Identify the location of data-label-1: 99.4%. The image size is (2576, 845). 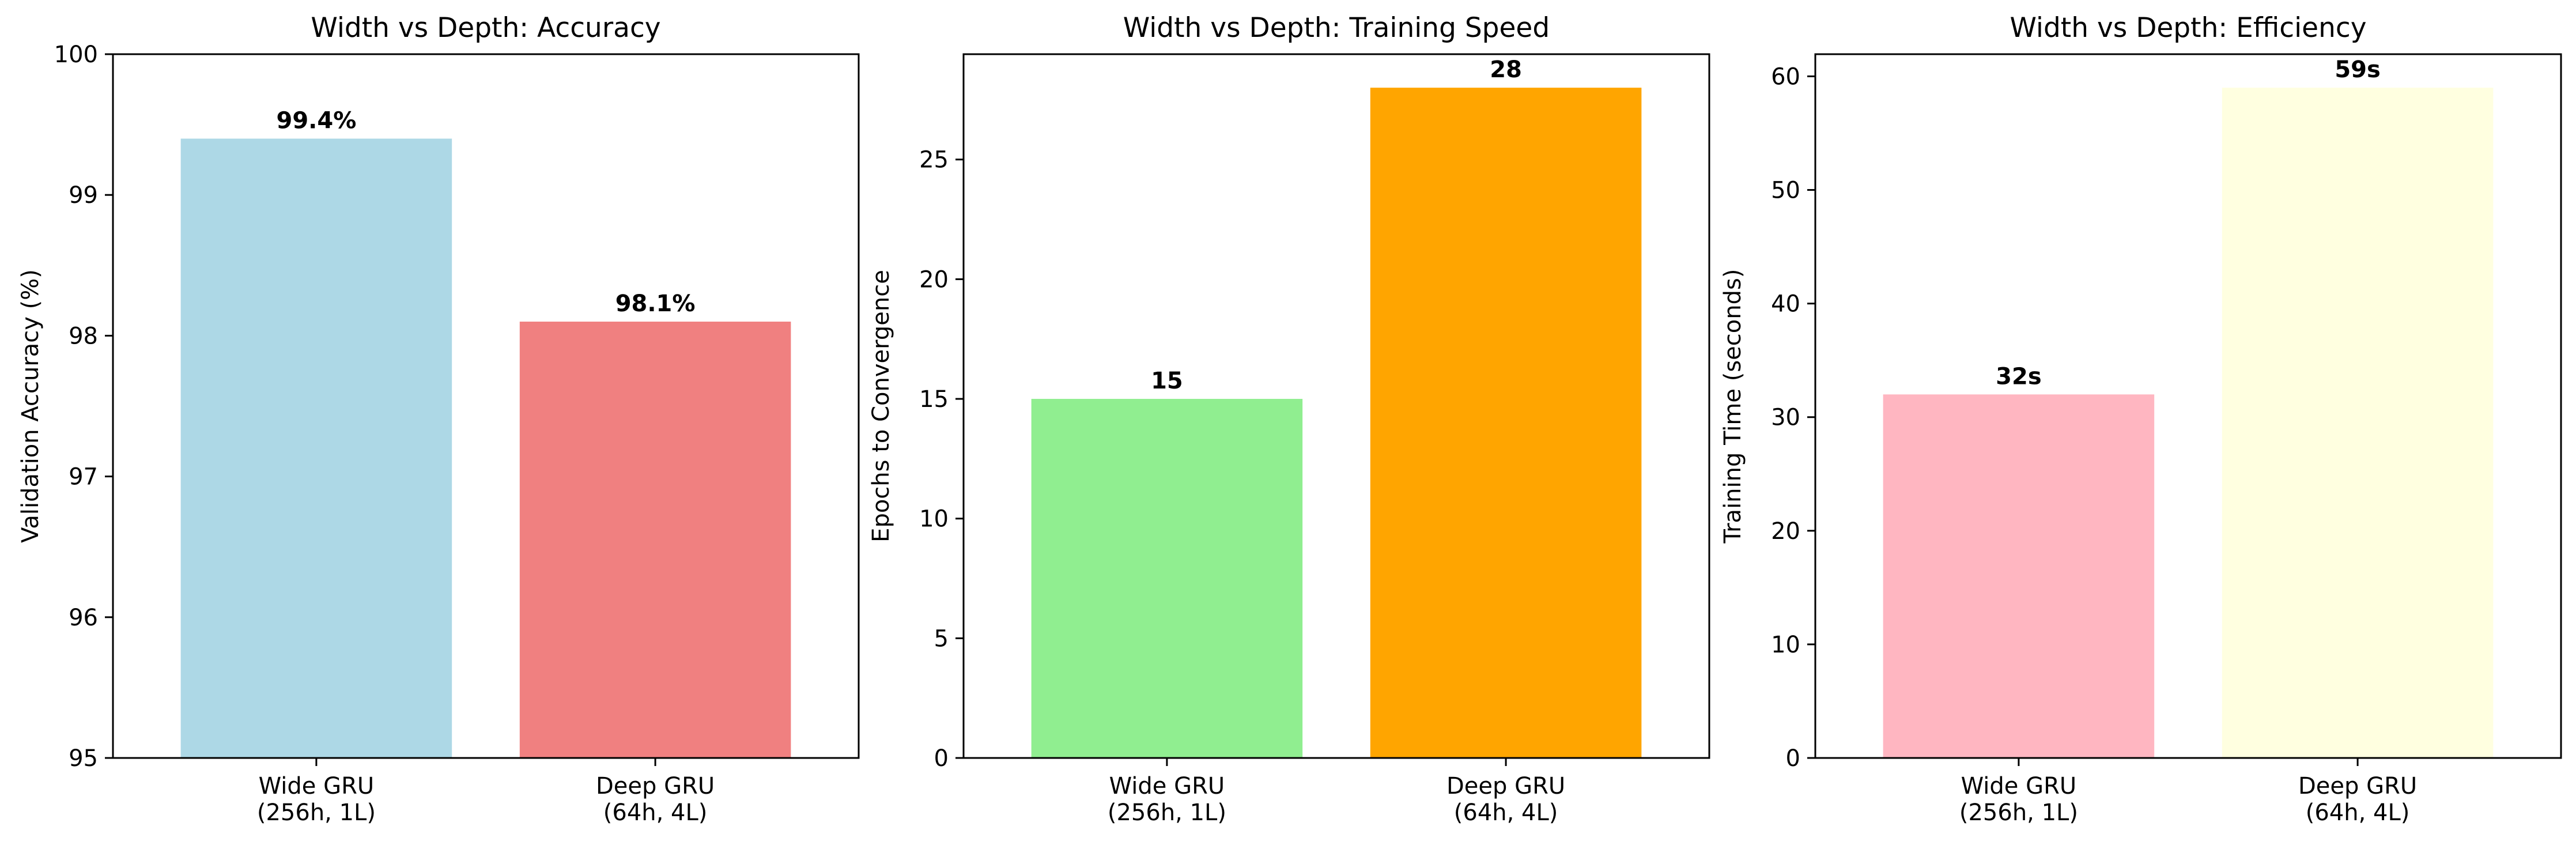
(317, 121).